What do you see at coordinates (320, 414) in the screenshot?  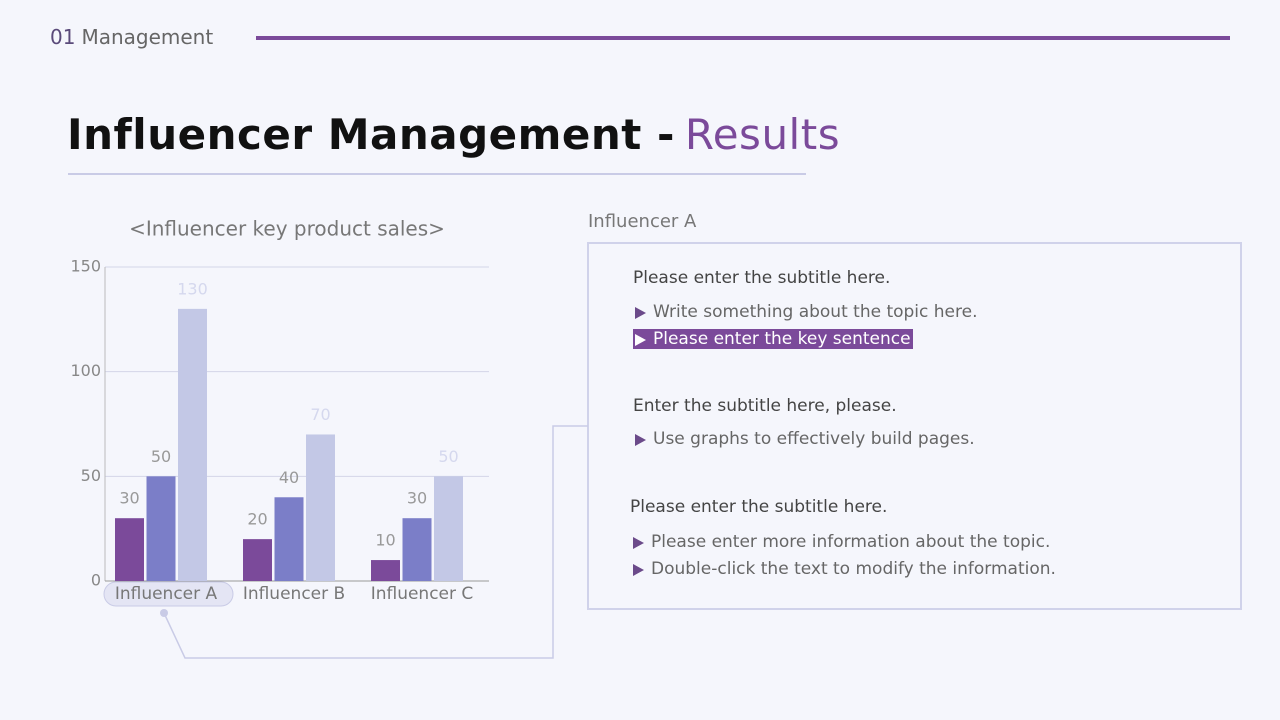 I see `data-label: 70` at bounding box center [320, 414].